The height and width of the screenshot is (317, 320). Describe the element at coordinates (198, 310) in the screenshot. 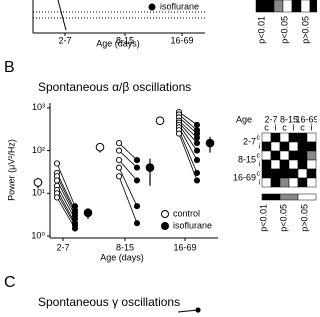

I see `trace-point` at that location.